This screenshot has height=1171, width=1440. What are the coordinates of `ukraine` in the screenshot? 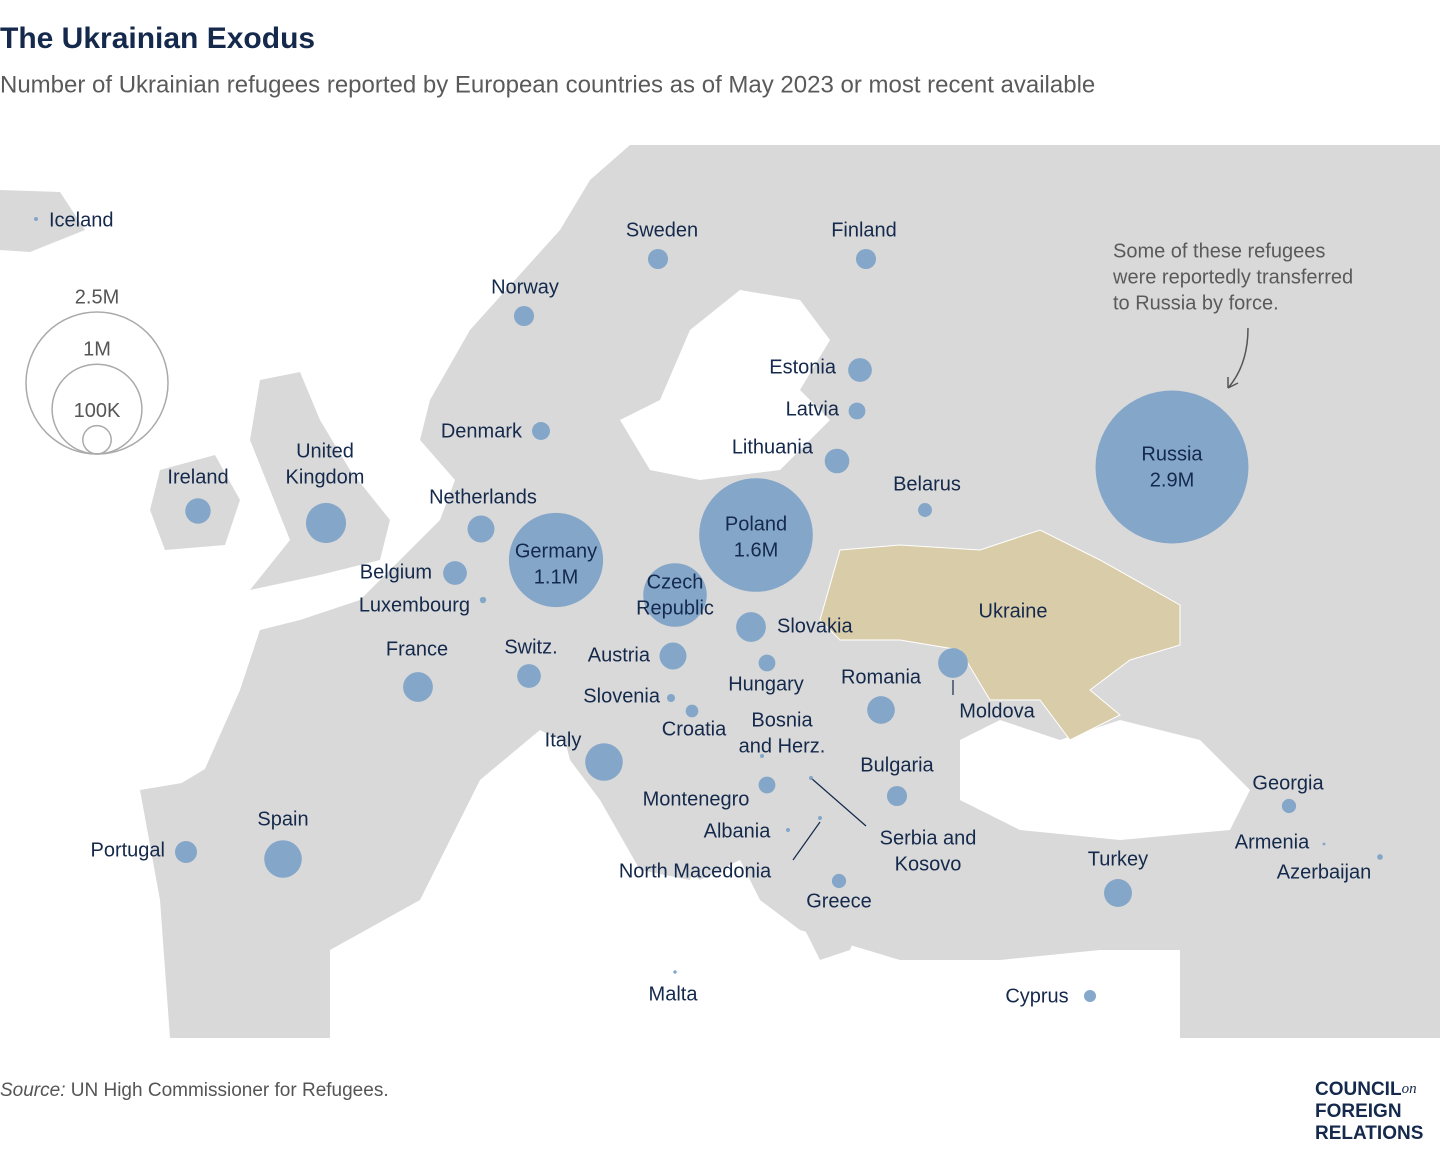 It's located at (1000, 635).